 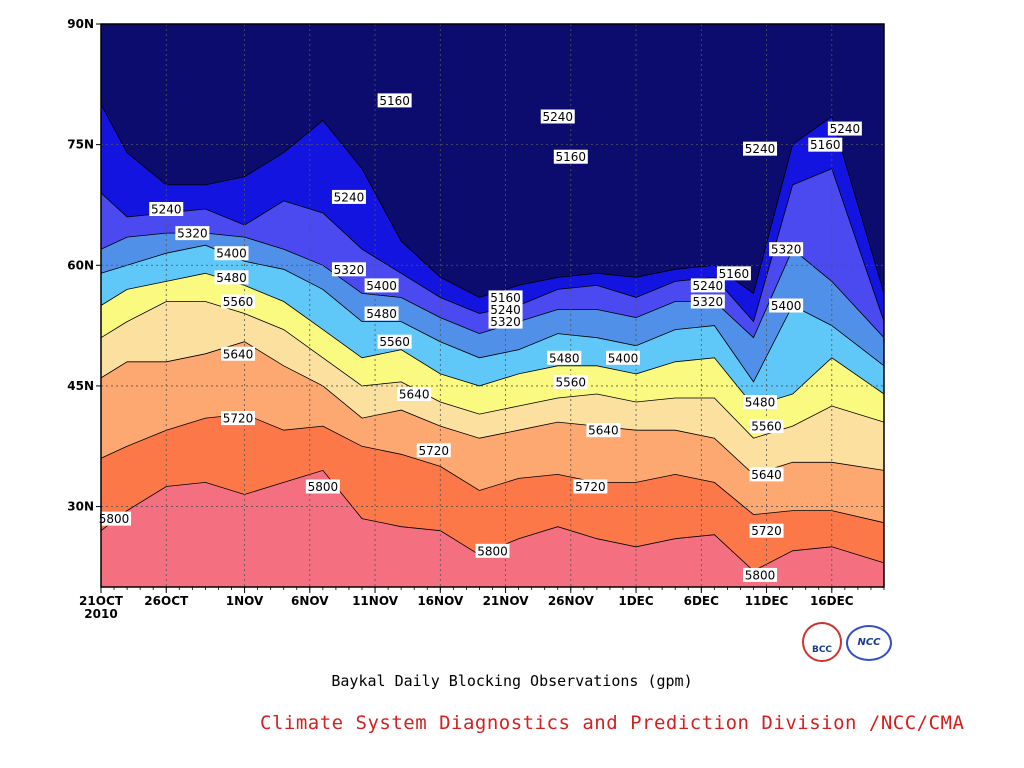 What do you see at coordinates (822, 642) in the screenshot?
I see `bcc-logo: BCC` at bounding box center [822, 642].